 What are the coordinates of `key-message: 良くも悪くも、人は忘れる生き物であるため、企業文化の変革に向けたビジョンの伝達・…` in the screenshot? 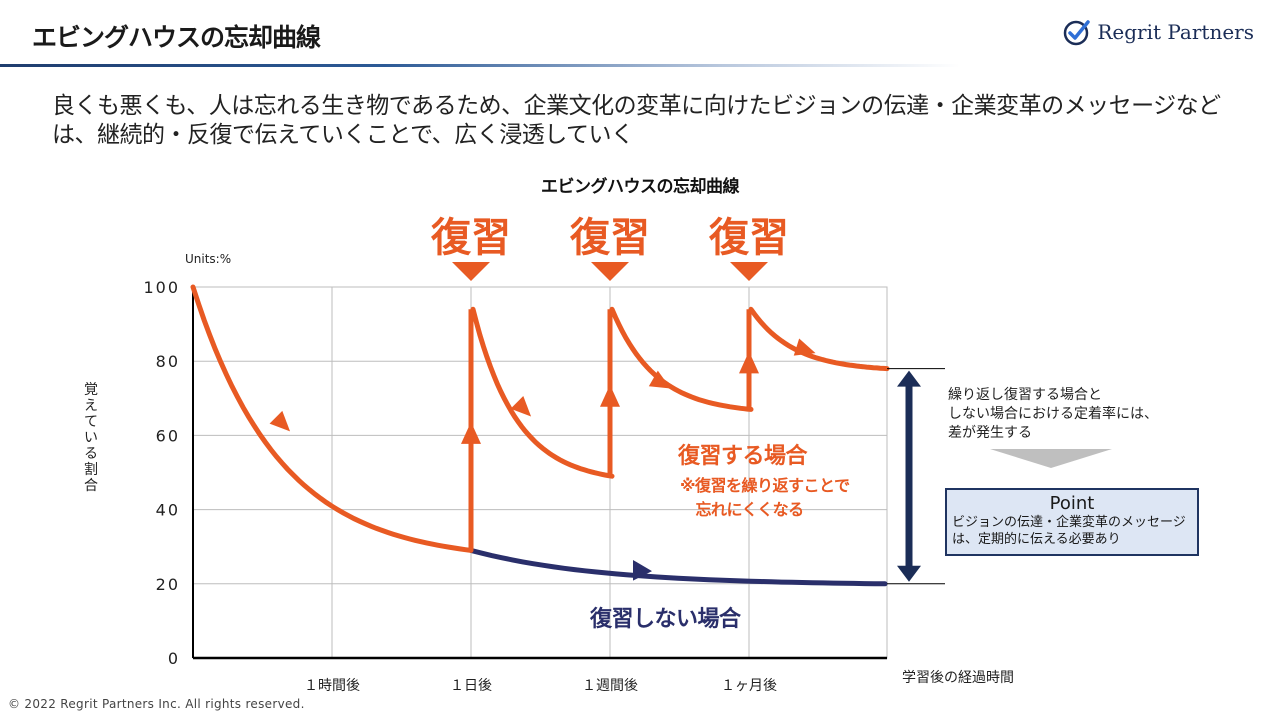 It's located at (636, 120).